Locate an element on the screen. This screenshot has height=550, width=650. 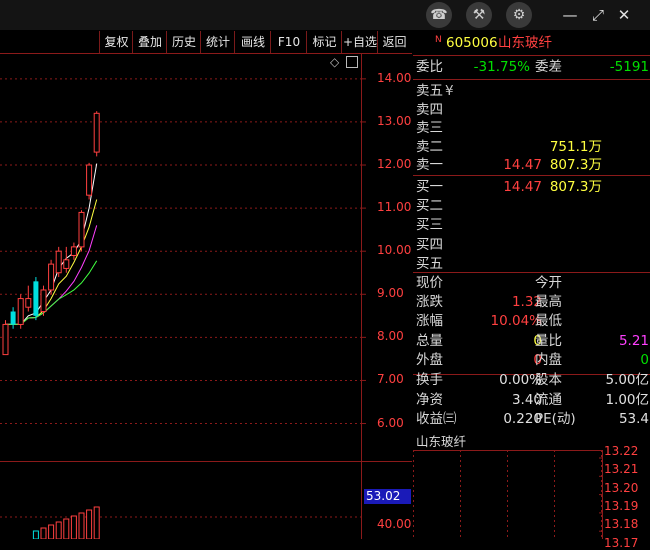
sell-level-label: 卖二 is located at coordinates (429, 146).